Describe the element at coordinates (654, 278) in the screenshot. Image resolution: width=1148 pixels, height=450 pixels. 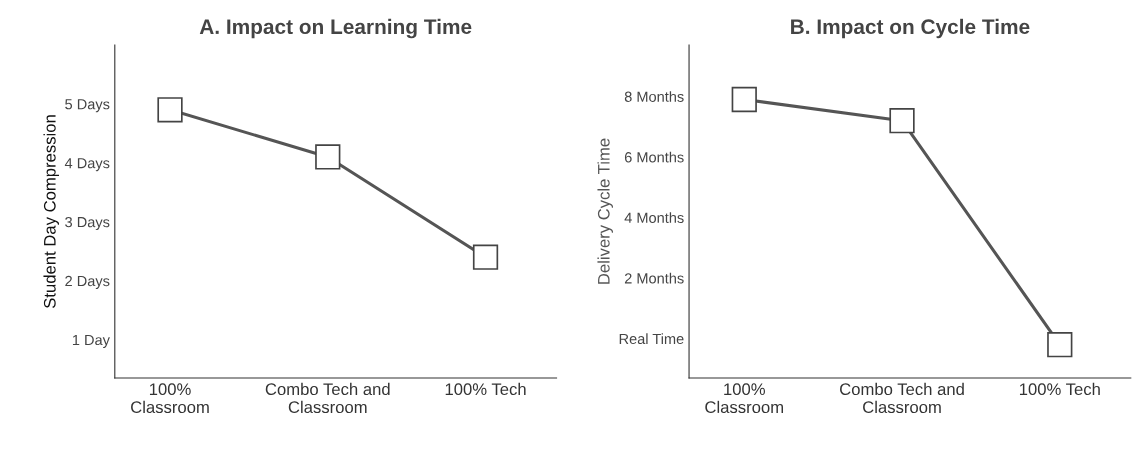
I see `y-tick-label: 2 Months` at that location.